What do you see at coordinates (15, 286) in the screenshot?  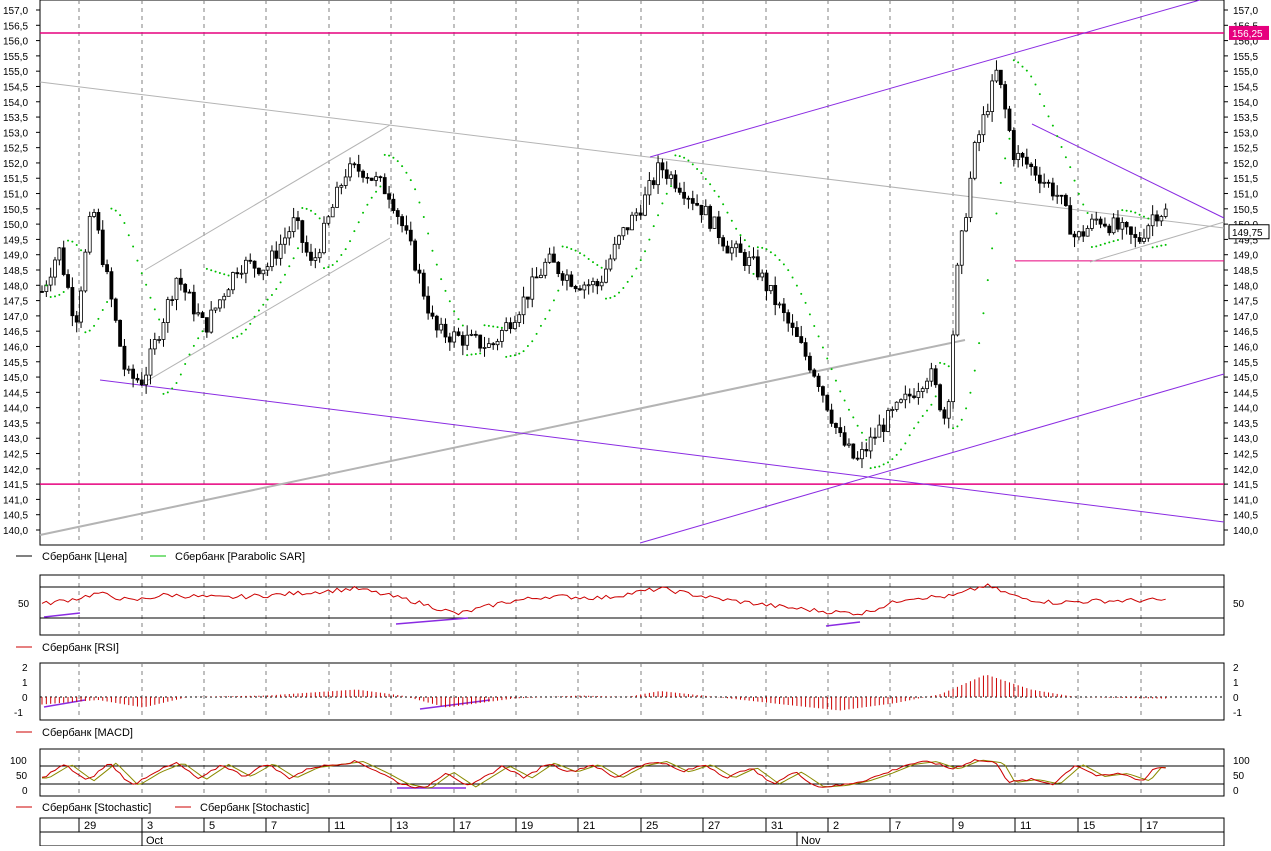 I see `price-tick-label-left: 148,0` at bounding box center [15, 286].